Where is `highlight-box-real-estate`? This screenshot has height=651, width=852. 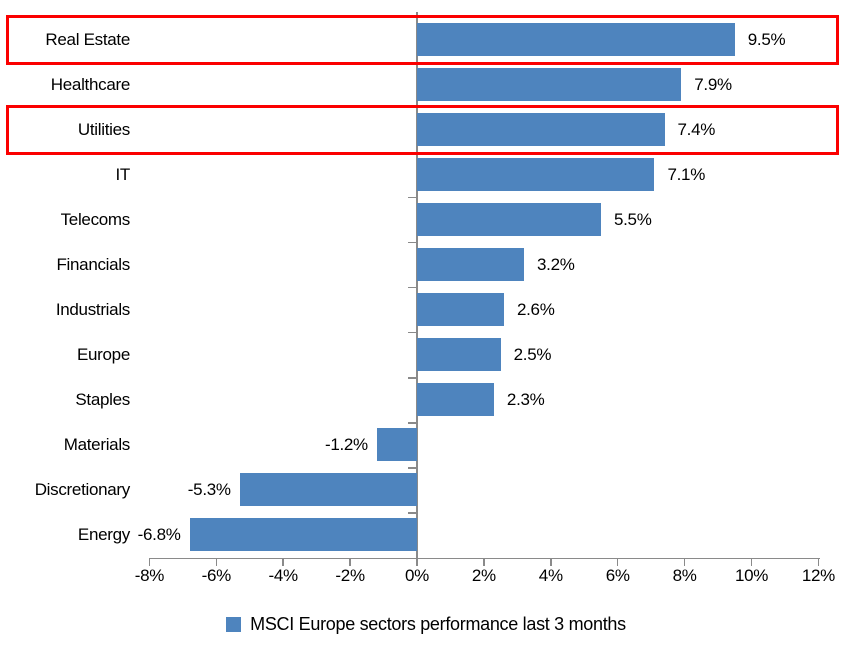 highlight-box-real-estate is located at coordinates (422, 39).